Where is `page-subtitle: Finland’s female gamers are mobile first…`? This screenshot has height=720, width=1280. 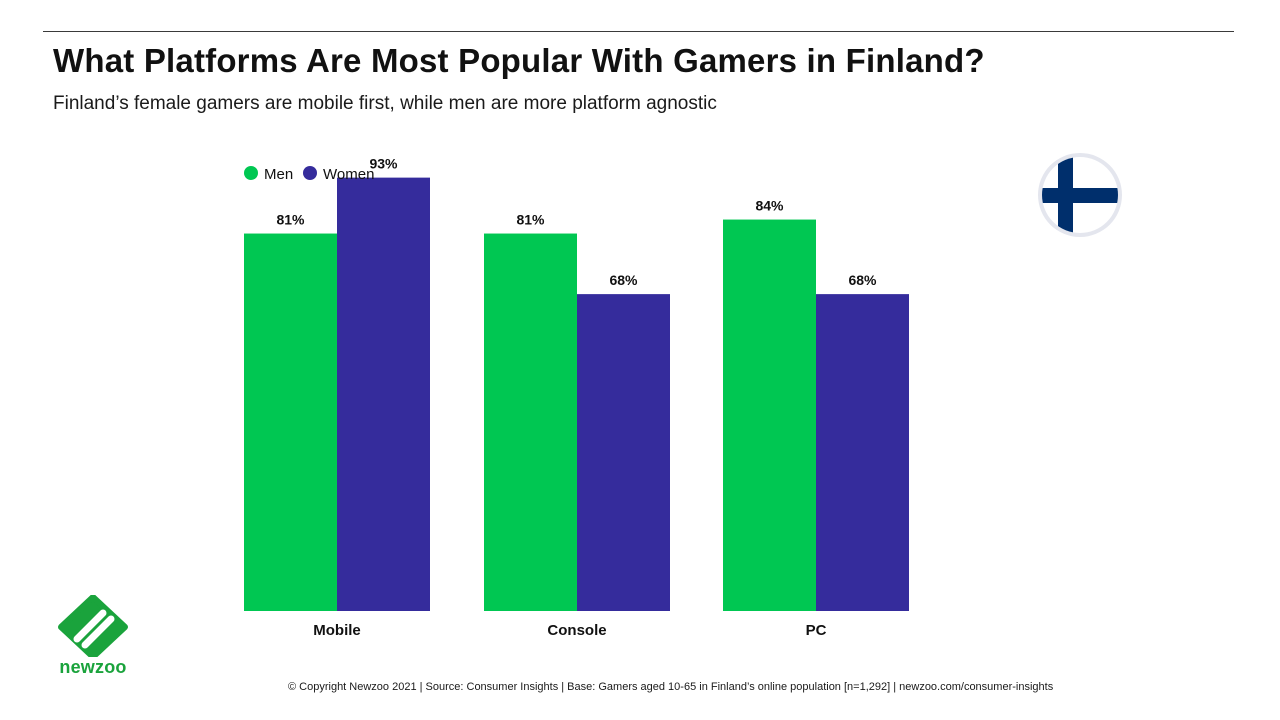 page-subtitle: Finland’s female gamers are mobile first… is located at coordinates (385, 103).